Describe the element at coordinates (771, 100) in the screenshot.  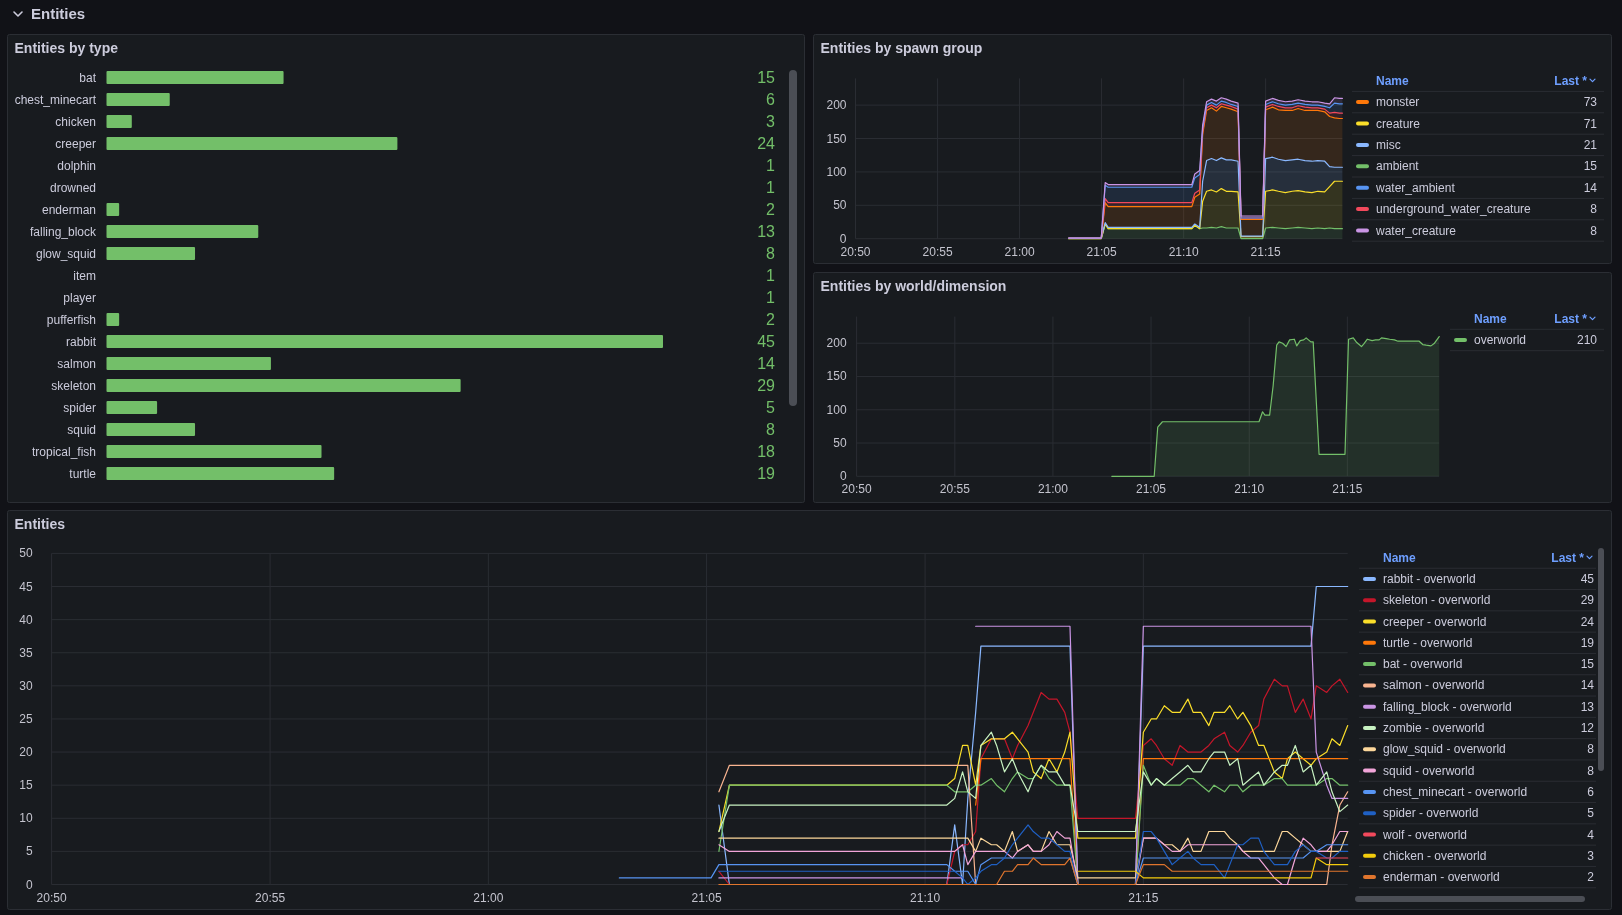
I see `data-label: 6` at that location.